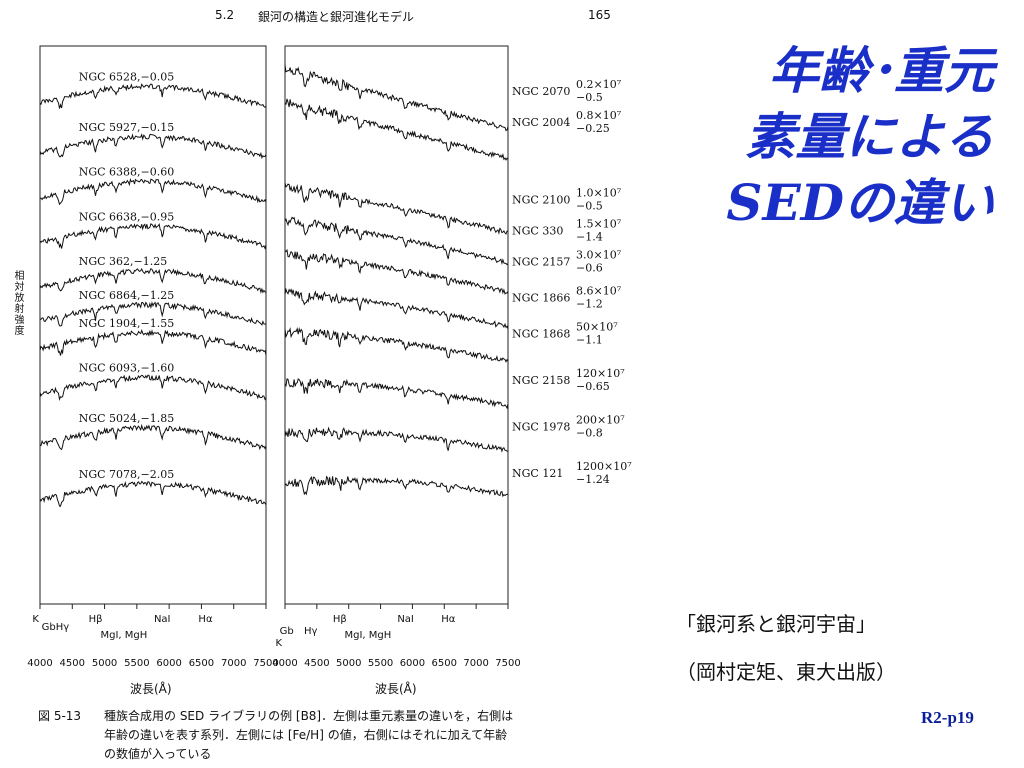  I want to click on book-reference-title: 「銀河系と銀河宇宙」, so click(776, 624).